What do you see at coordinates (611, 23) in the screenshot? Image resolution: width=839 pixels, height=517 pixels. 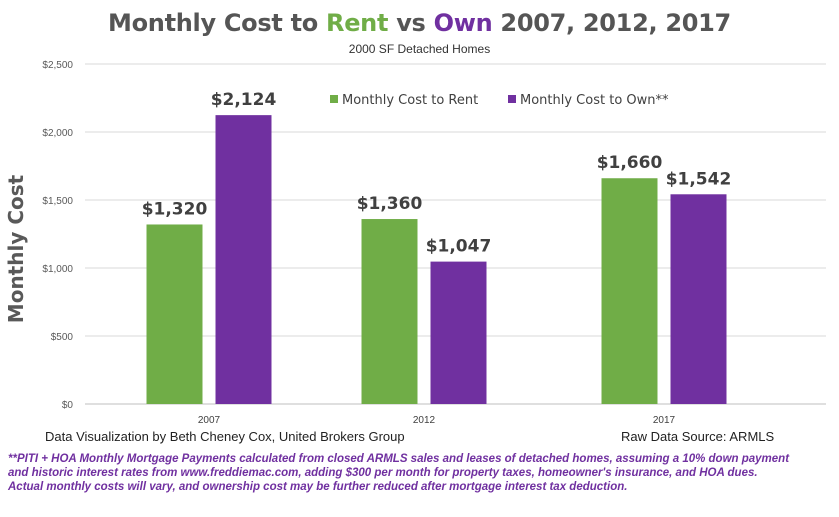 I see `title-part-3: 2007, 2012, 2017` at bounding box center [611, 23].